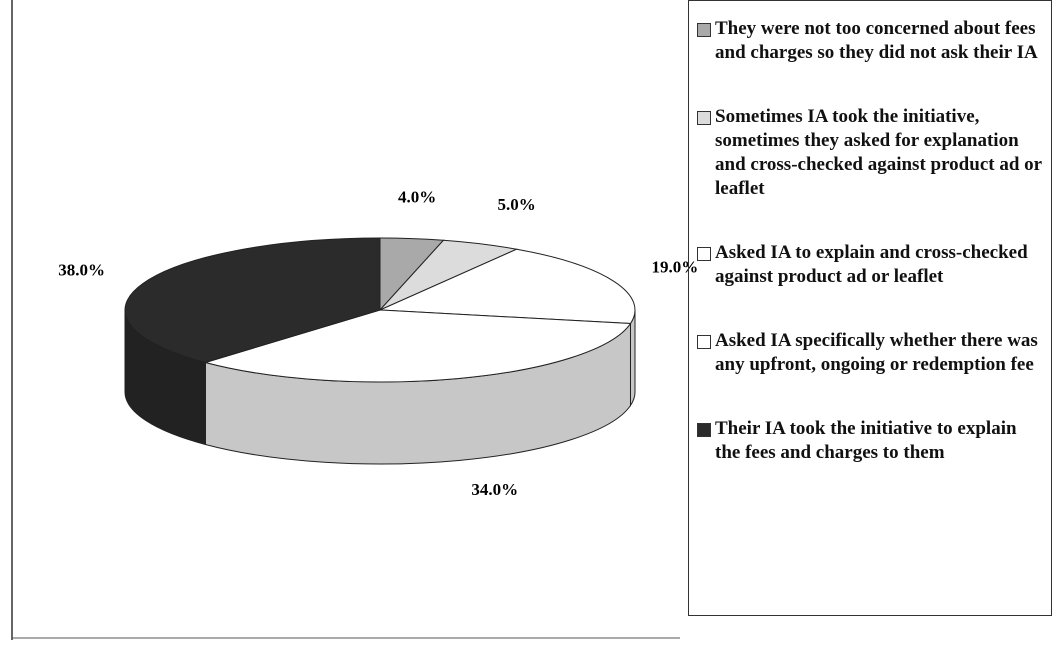 This screenshot has width=1055, height=646. Describe the element at coordinates (674, 266) in the screenshot. I see `data-label: 19.0%` at that location.